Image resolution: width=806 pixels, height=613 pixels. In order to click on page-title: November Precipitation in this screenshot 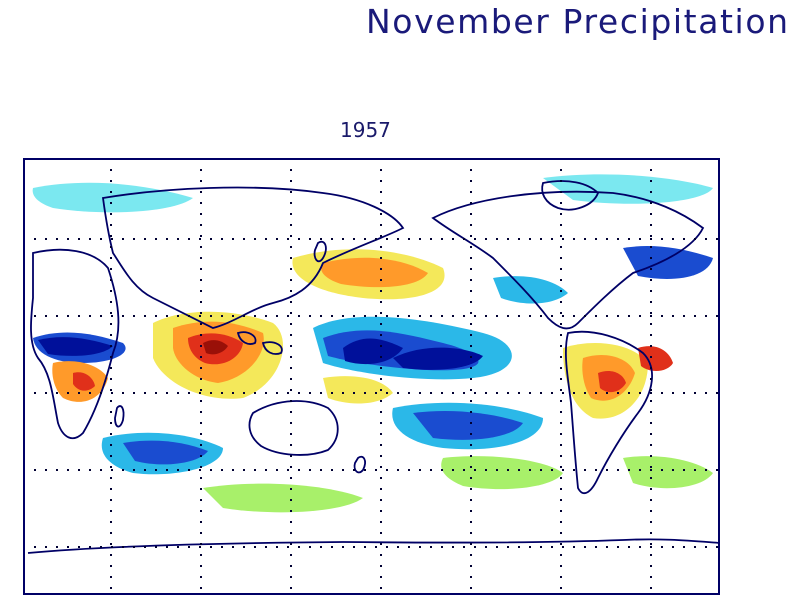, I will do `click(578, 21)`.